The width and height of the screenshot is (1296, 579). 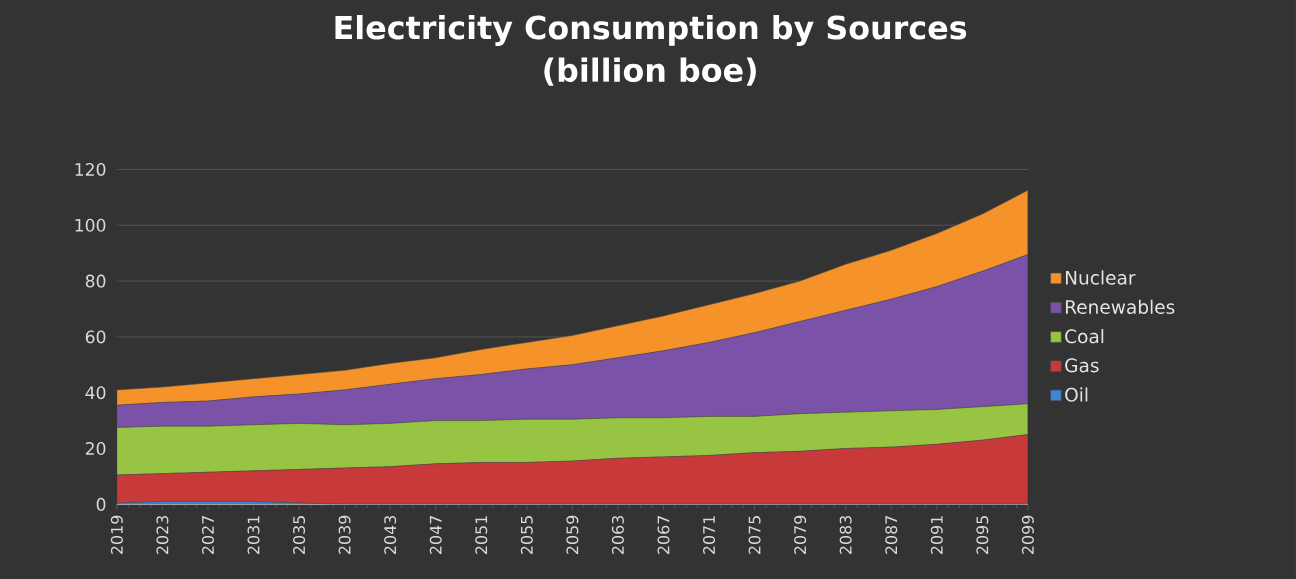 I want to click on x-tick-label: 2079, so click(x=800, y=534).